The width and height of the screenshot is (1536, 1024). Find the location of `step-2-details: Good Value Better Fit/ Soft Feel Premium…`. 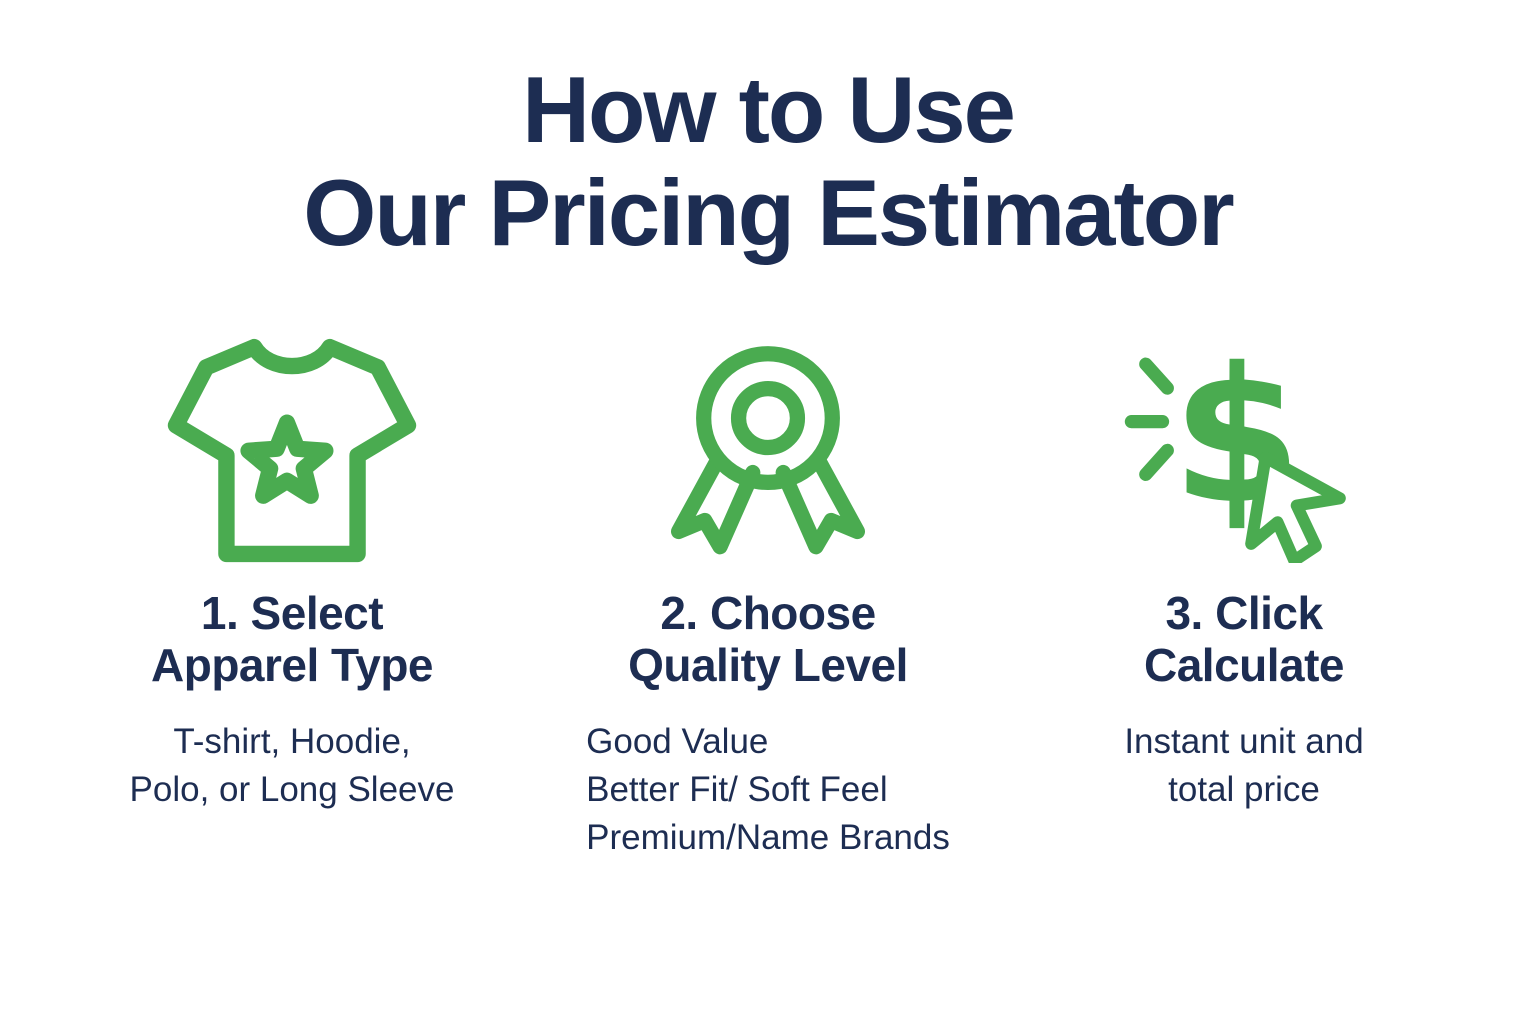

step-2-details: Good Value Better Fit/ Soft Feel Premium… is located at coordinates (768, 790).